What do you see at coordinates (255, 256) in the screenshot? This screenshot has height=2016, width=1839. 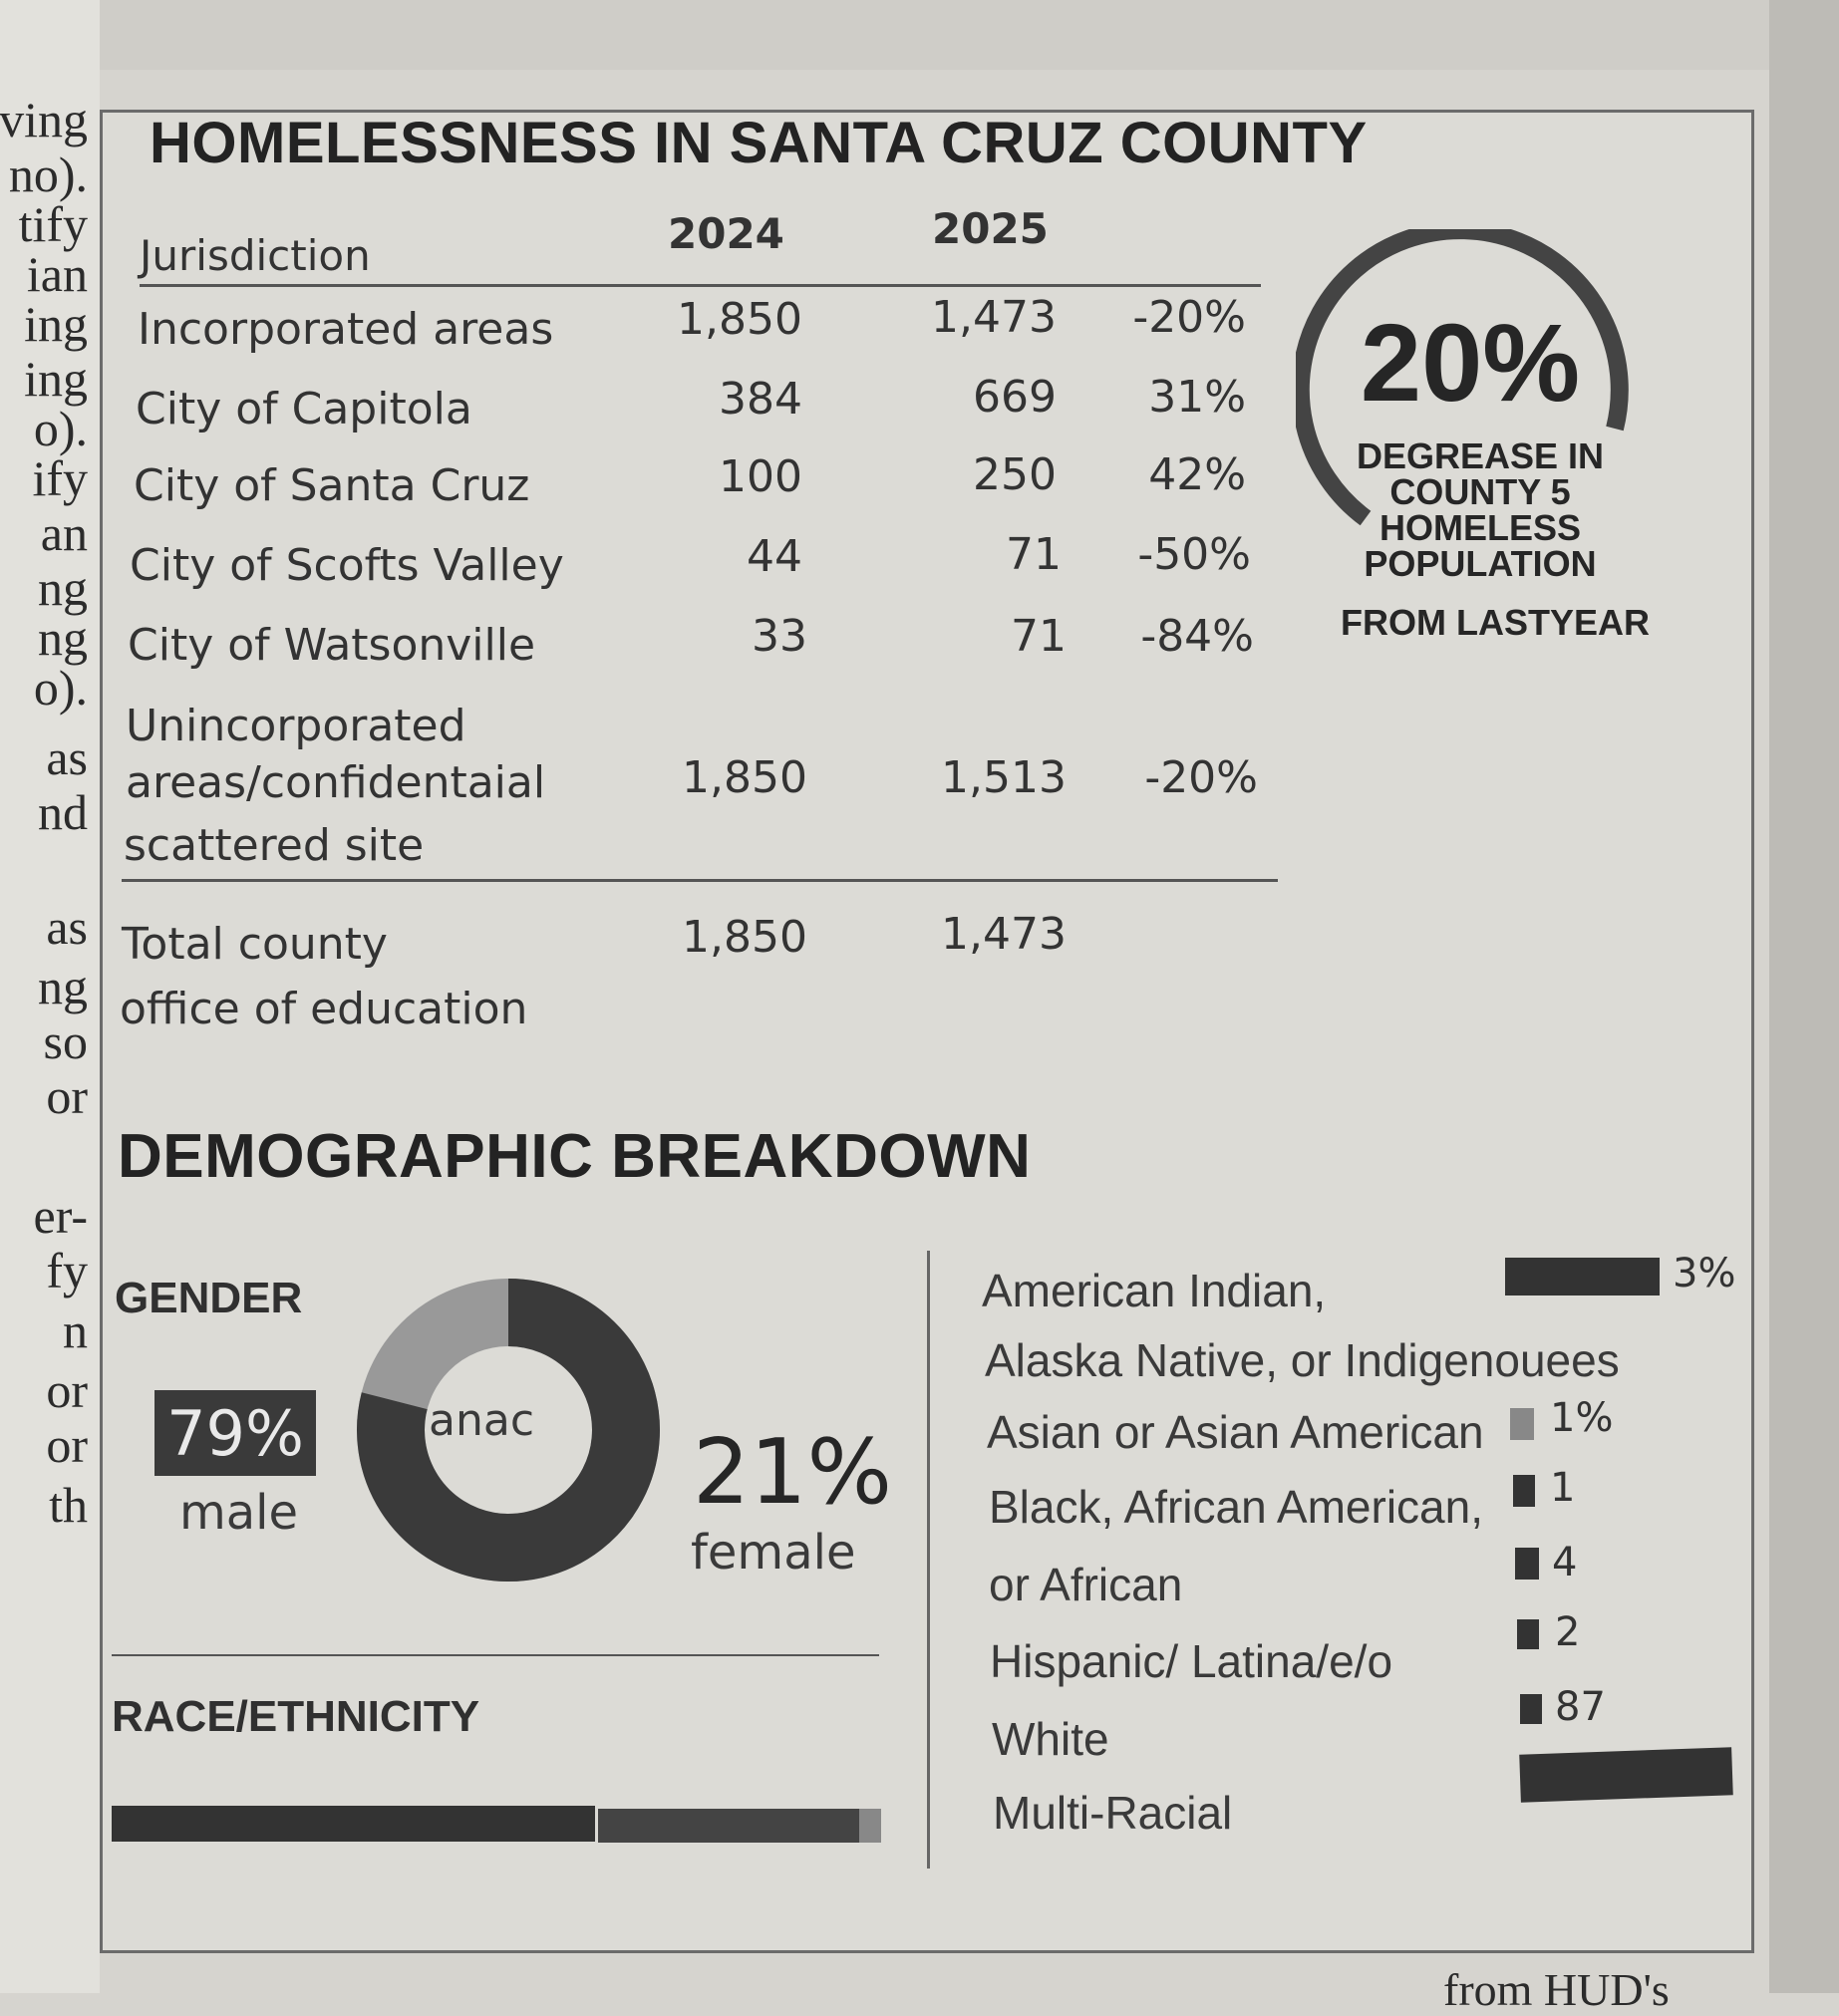 I see `header-jurisdiction: Jurisdiction` at bounding box center [255, 256].